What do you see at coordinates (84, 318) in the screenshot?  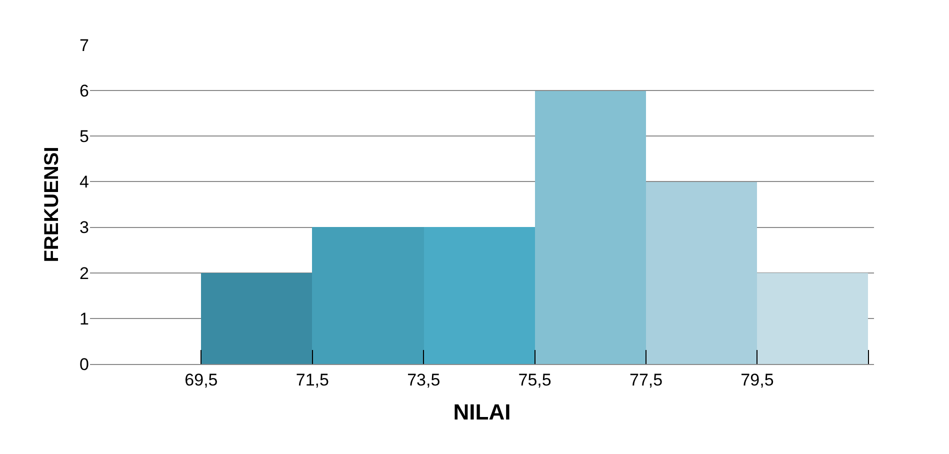 I see `y-tick-label: 1` at bounding box center [84, 318].